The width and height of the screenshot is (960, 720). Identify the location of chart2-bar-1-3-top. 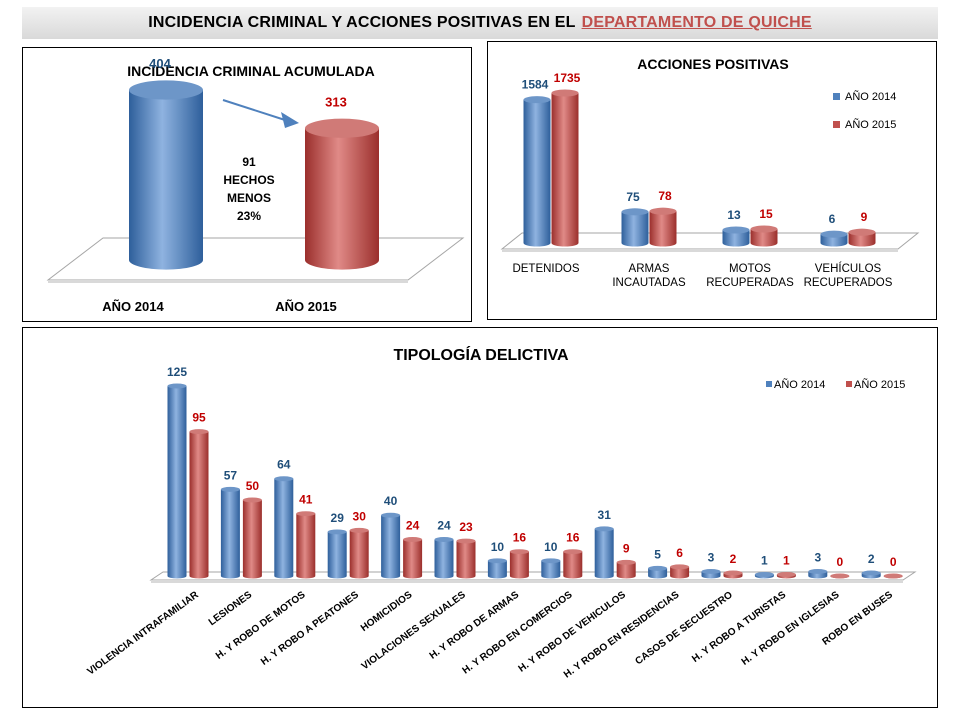
(736, 230).